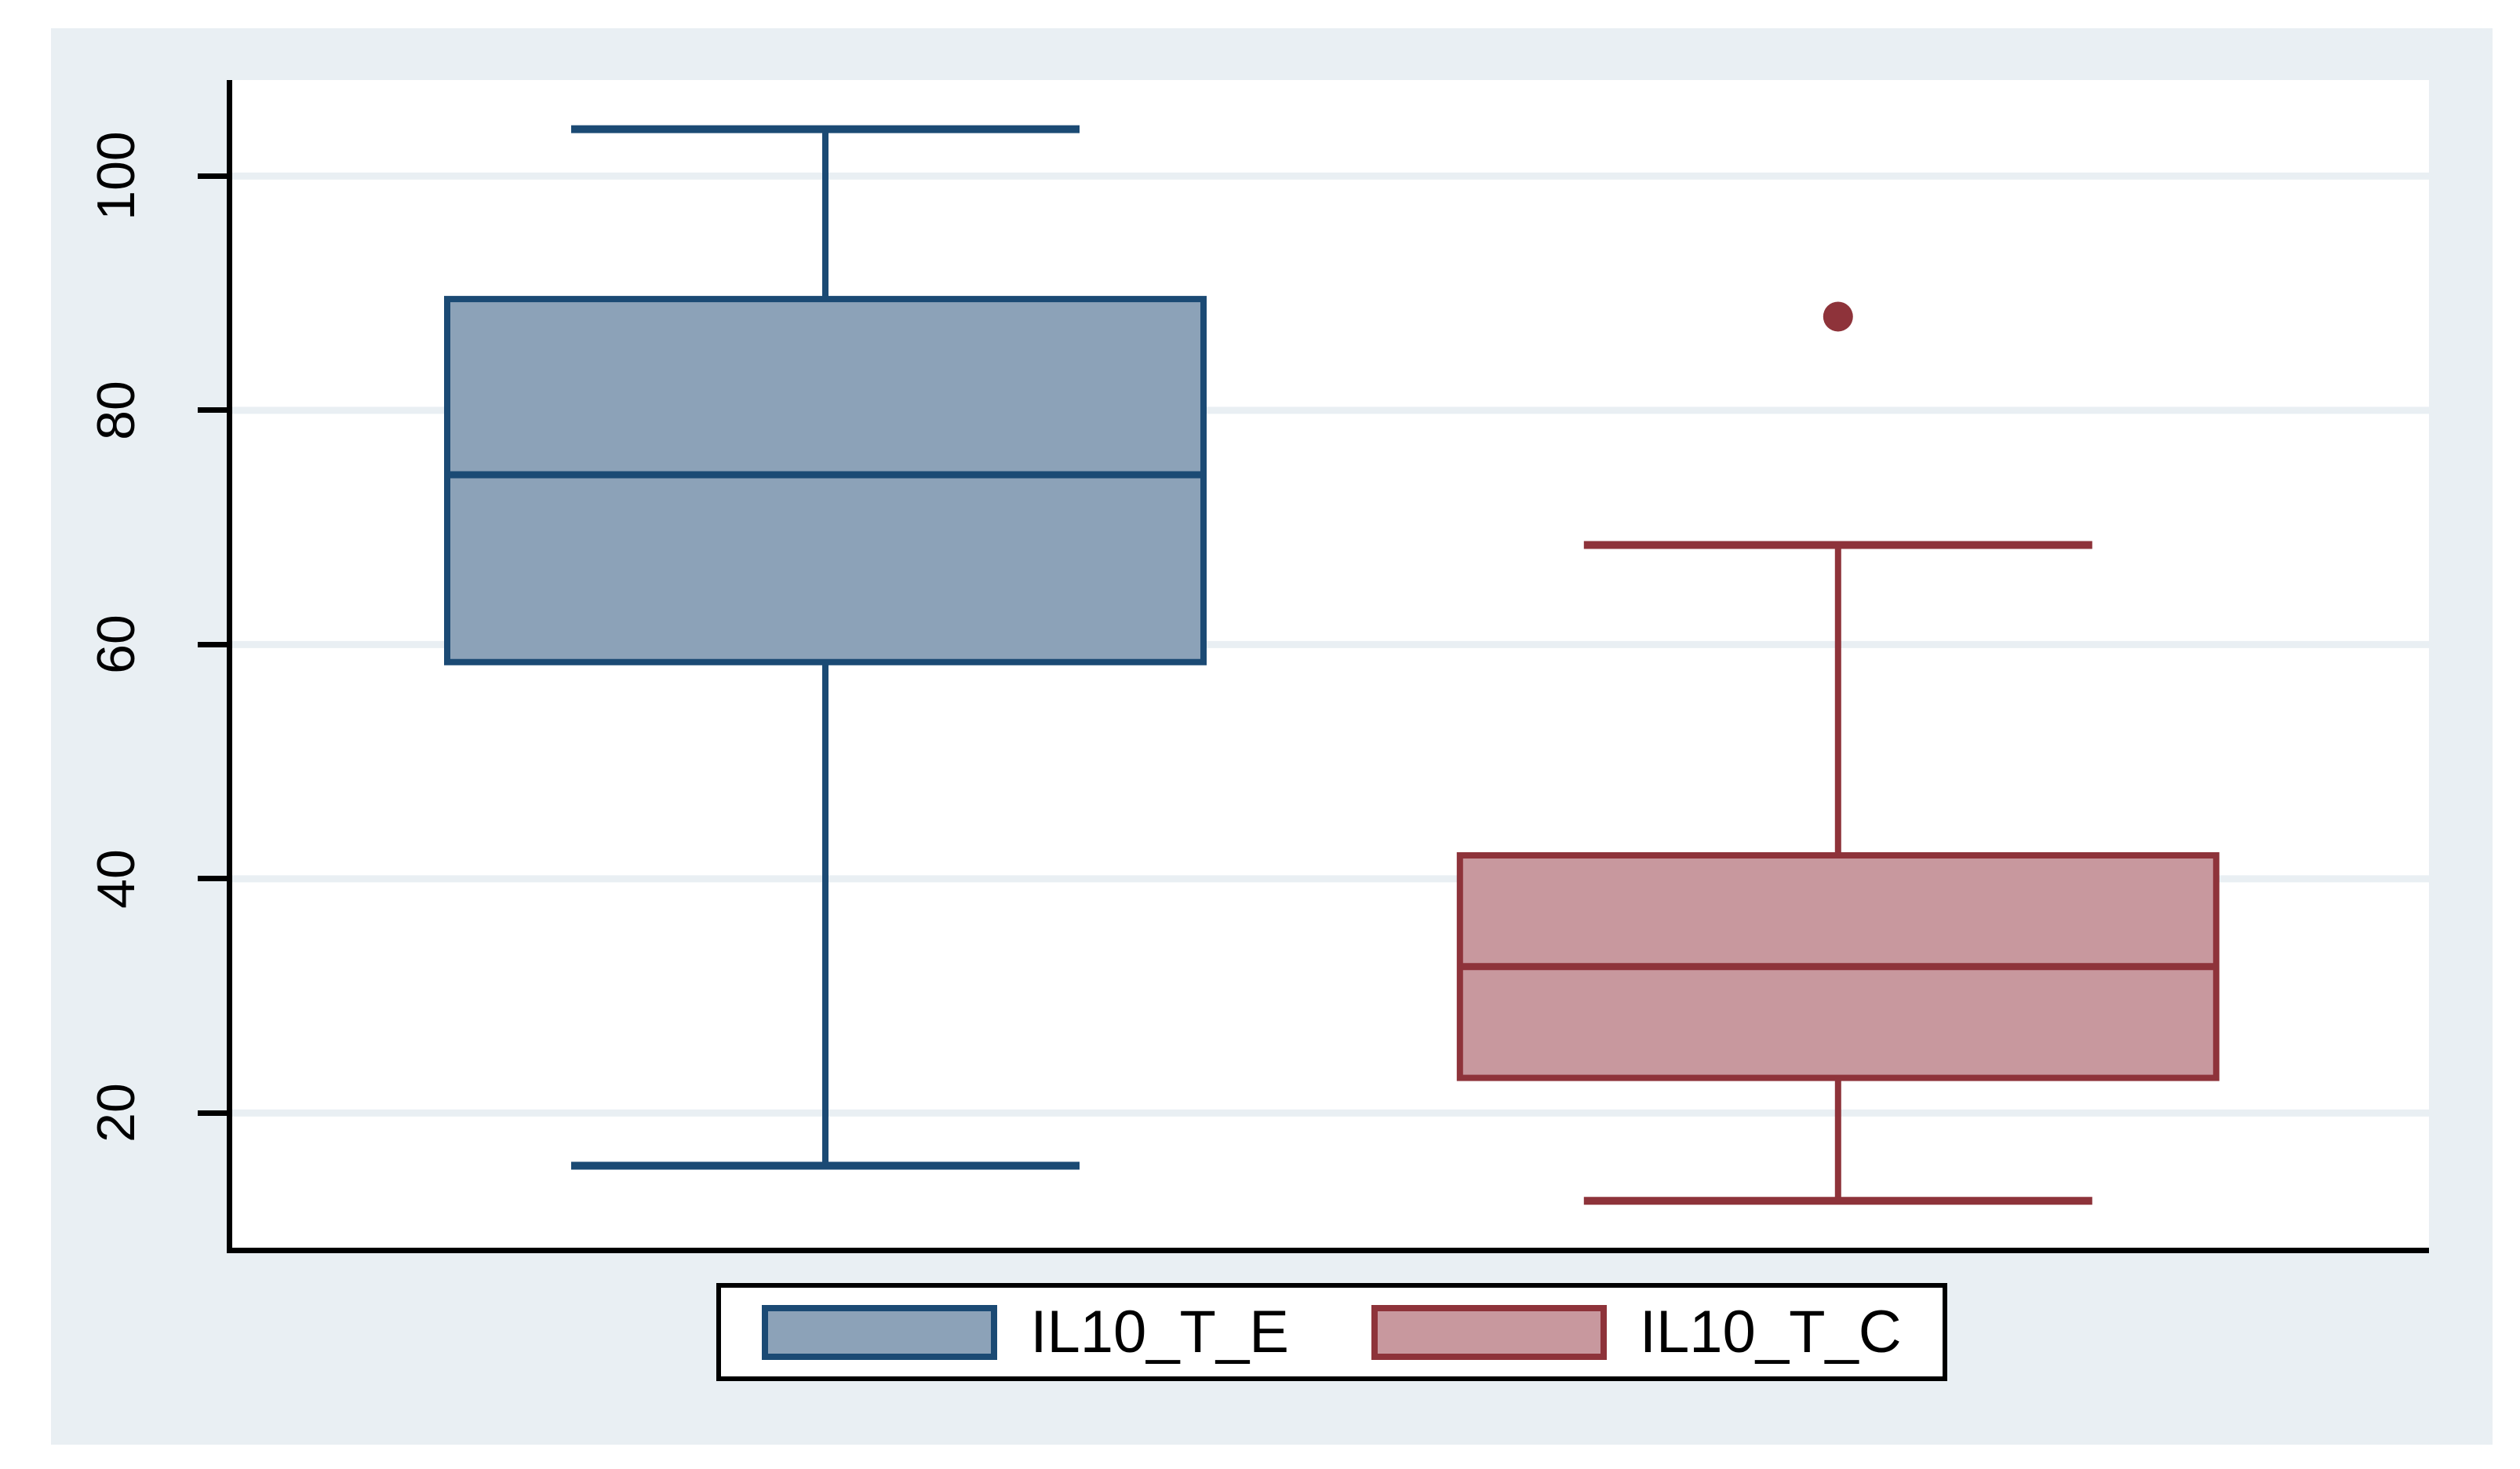 The height and width of the screenshot is (1469, 2520). What do you see at coordinates (1770, 1331) in the screenshot?
I see `legend-label-il10-t-c: IL10_T_C` at bounding box center [1770, 1331].